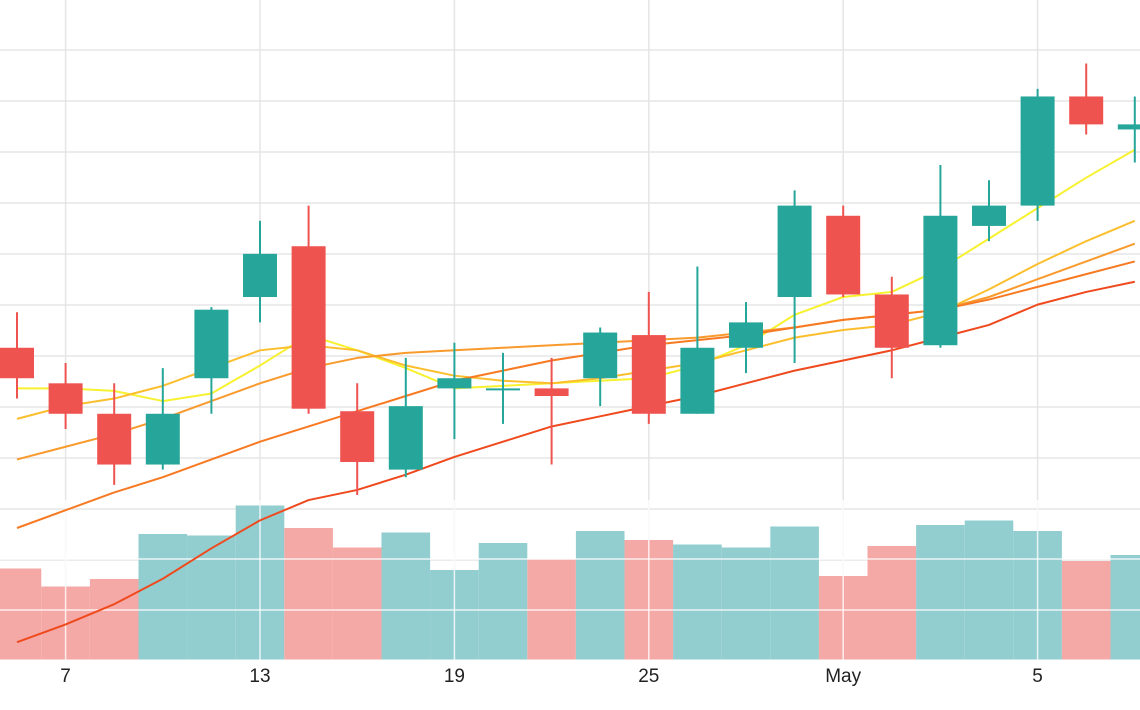 The image size is (1140, 710). Describe the element at coordinates (843, 676) in the screenshot. I see `x-tick-label: May` at that location.